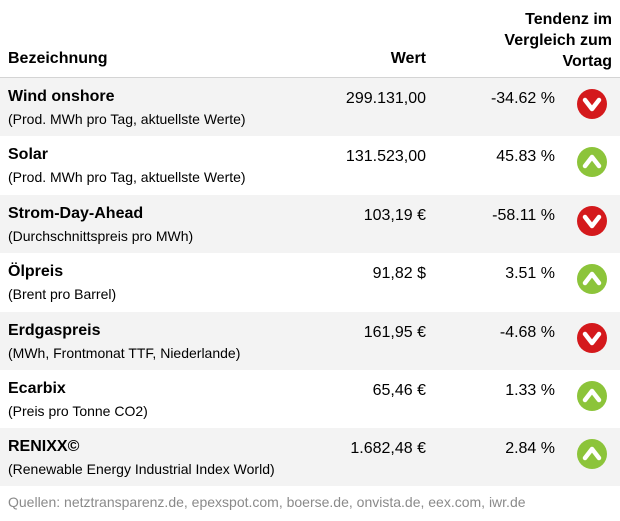 The image size is (620, 521). What do you see at coordinates (385, 157) in the screenshot?
I see `row-value: 131.523,00` at bounding box center [385, 157].